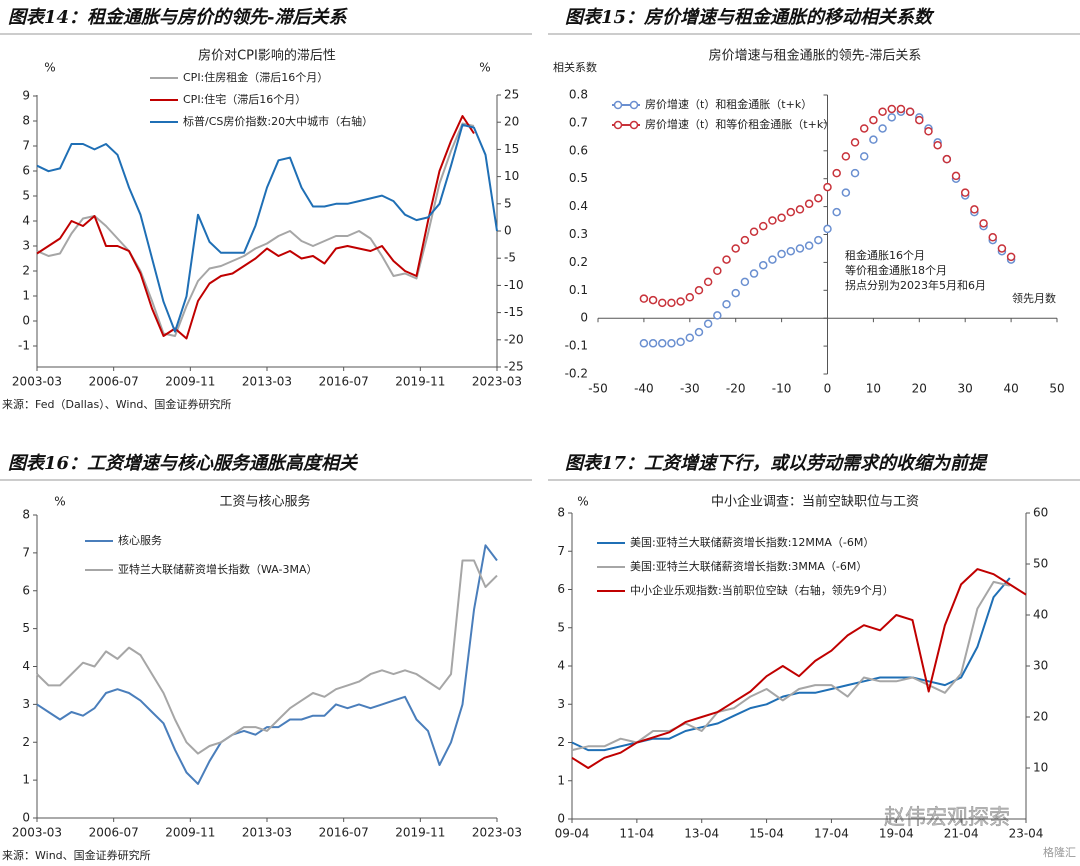 The height and width of the screenshot is (866, 1080). Describe the element at coordinates (26, 780) in the screenshot. I see `y-tick-label: 1` at that location.